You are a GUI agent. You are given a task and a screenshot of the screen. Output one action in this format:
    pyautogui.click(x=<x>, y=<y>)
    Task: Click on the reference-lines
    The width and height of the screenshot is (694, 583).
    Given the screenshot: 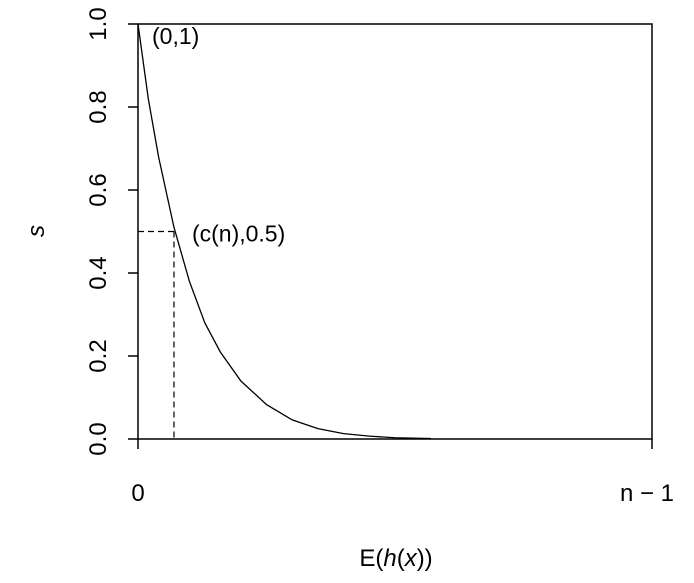 What is the action you would take?
    pyautogui.click(x=156, y=334)
    